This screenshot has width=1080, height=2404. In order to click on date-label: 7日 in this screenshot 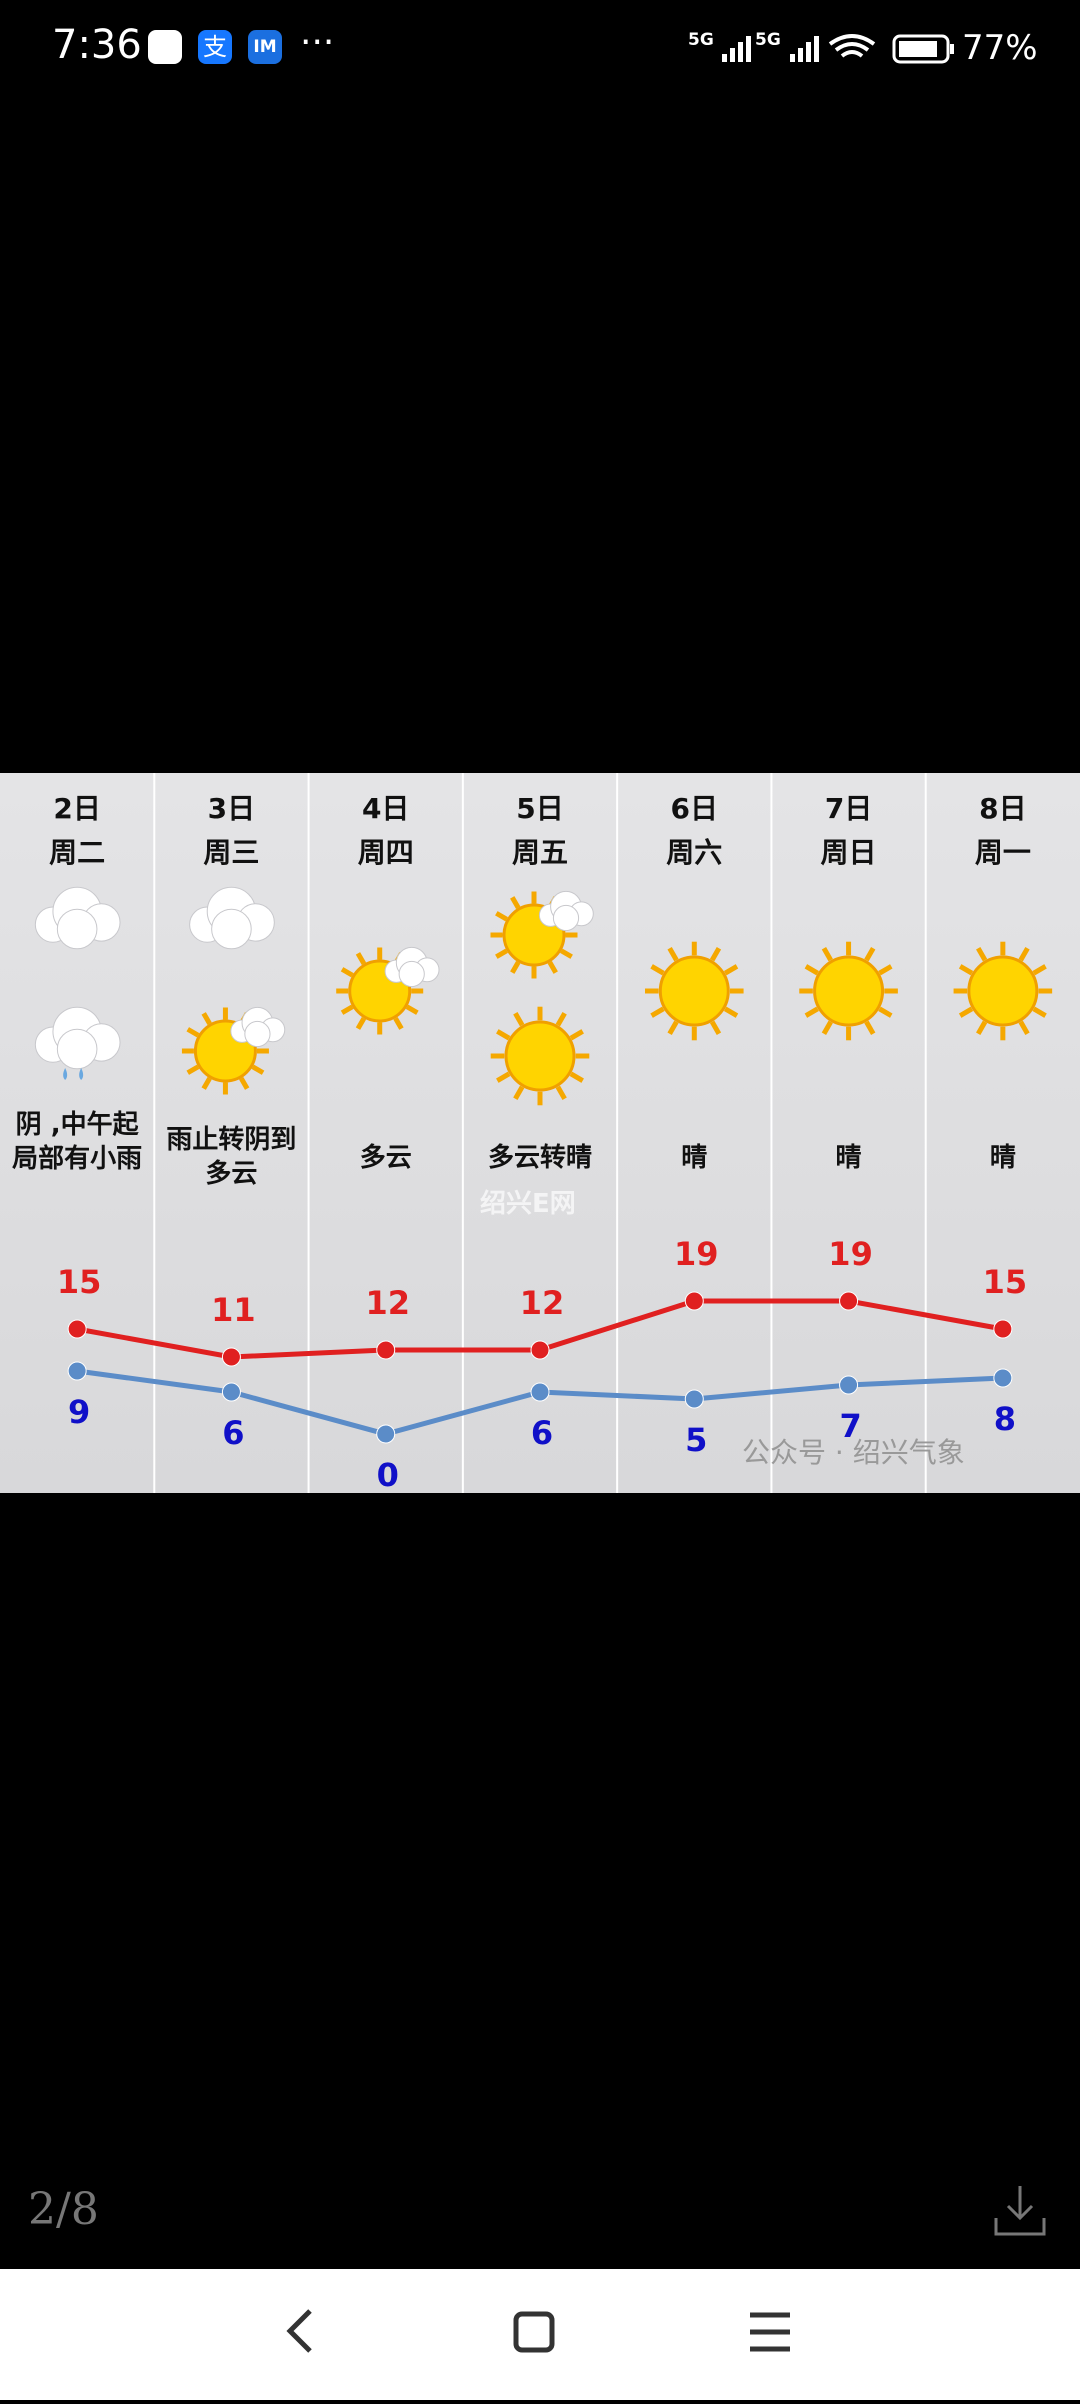, I will do `click(848, 808)`.